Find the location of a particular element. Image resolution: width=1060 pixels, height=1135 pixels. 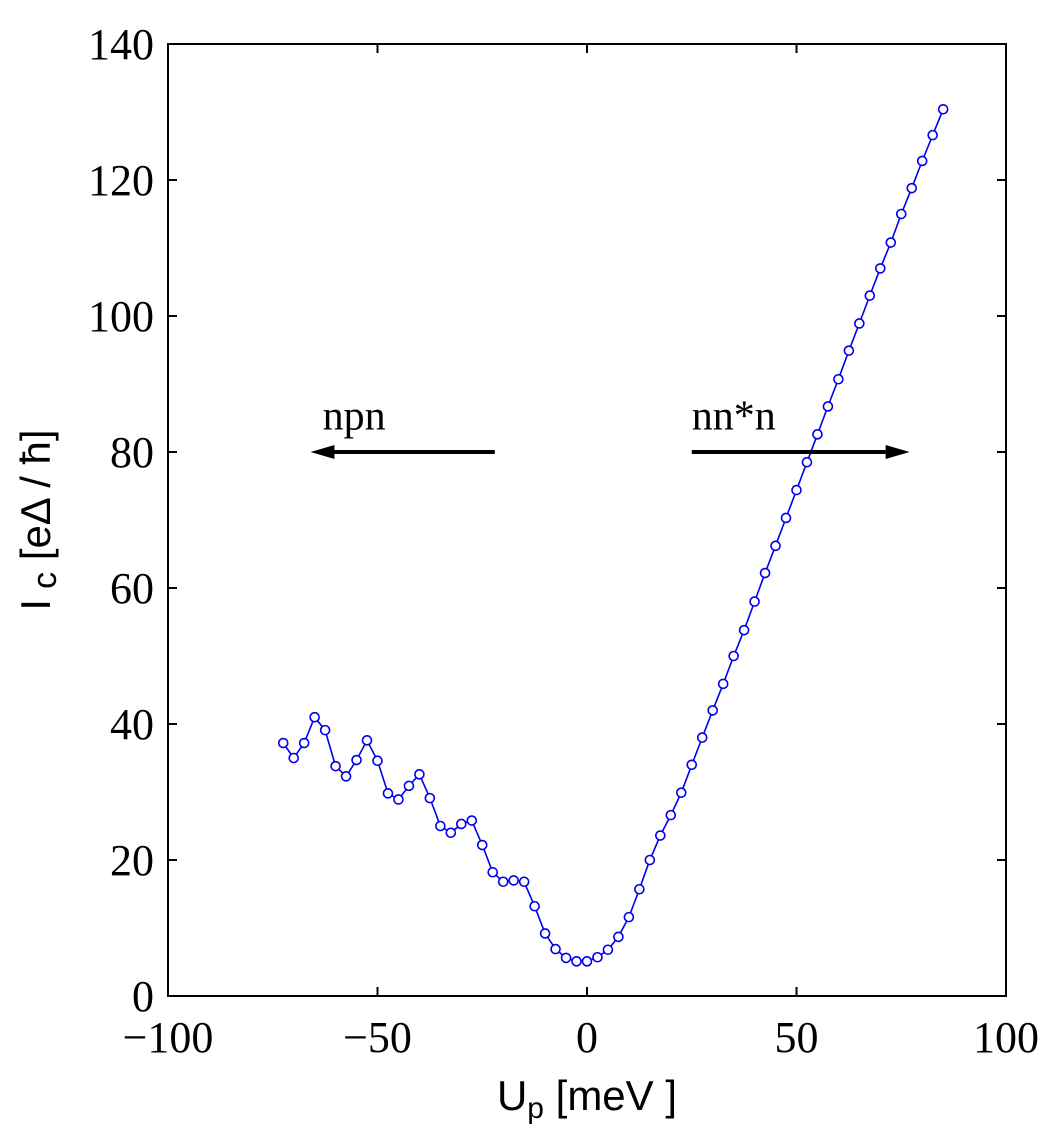

y-axis-title: Ic [eΔ / ħ] is located at coordinates (38, 519).